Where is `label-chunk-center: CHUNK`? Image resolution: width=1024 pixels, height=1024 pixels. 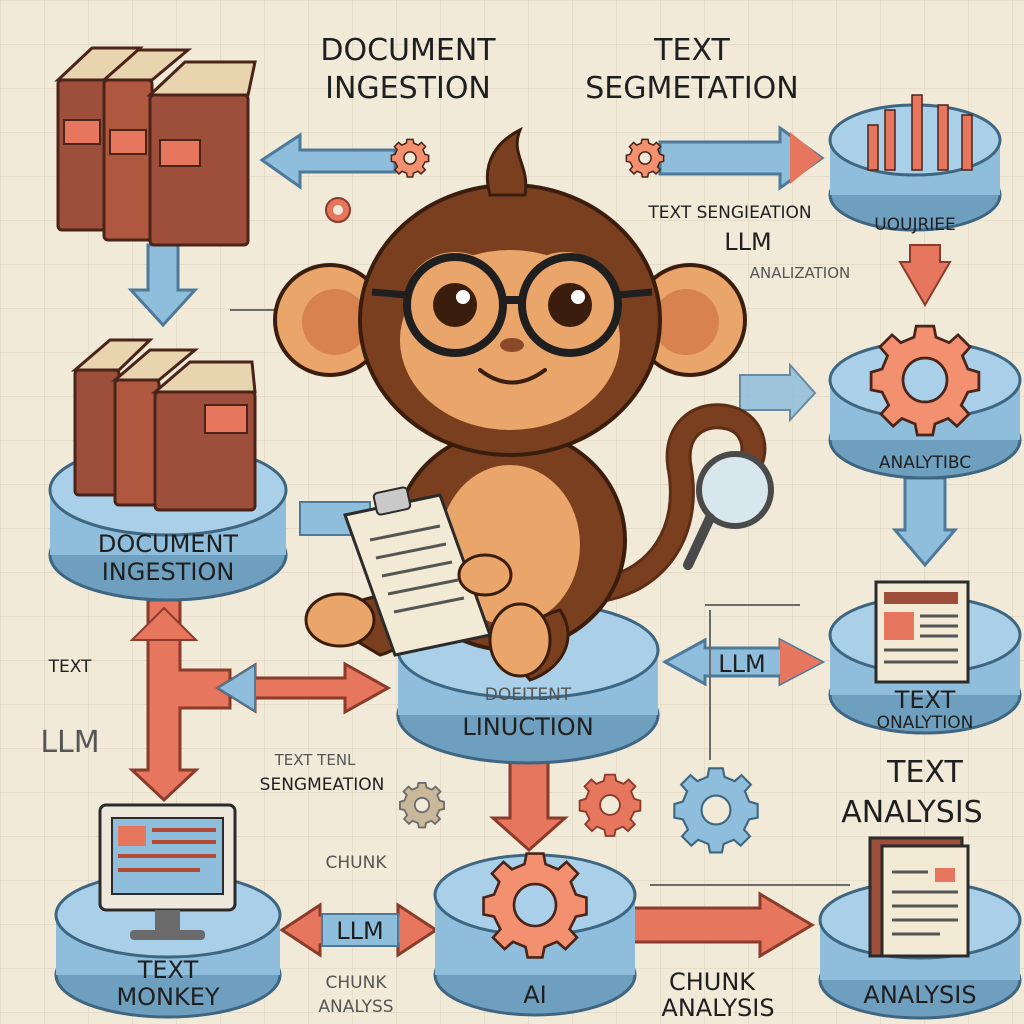 label-chunk-center: CHUNK is located at coordinates (357, 863).